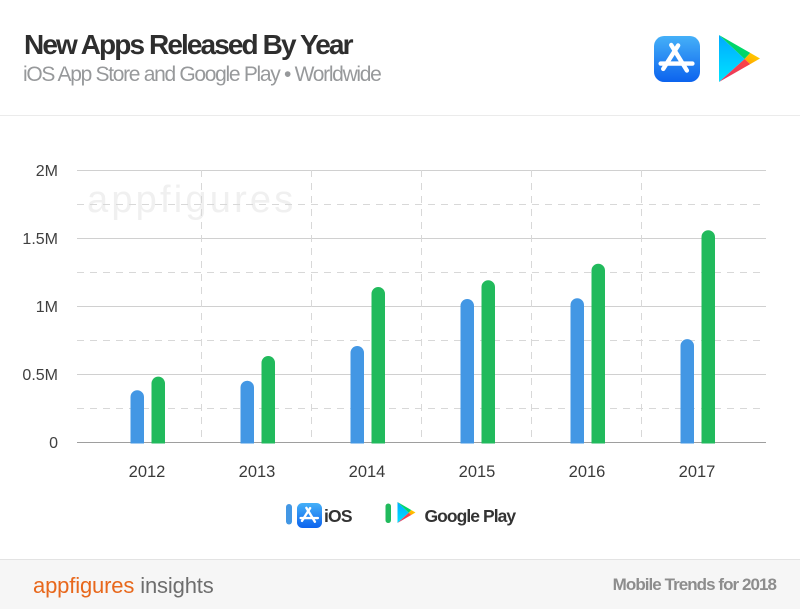 This screenshot has width=800, height=609. What do you see at coordinates (40, 375) in the screenshot?
I see `svg-text: 0.5M` at bounding box center [40, 375].